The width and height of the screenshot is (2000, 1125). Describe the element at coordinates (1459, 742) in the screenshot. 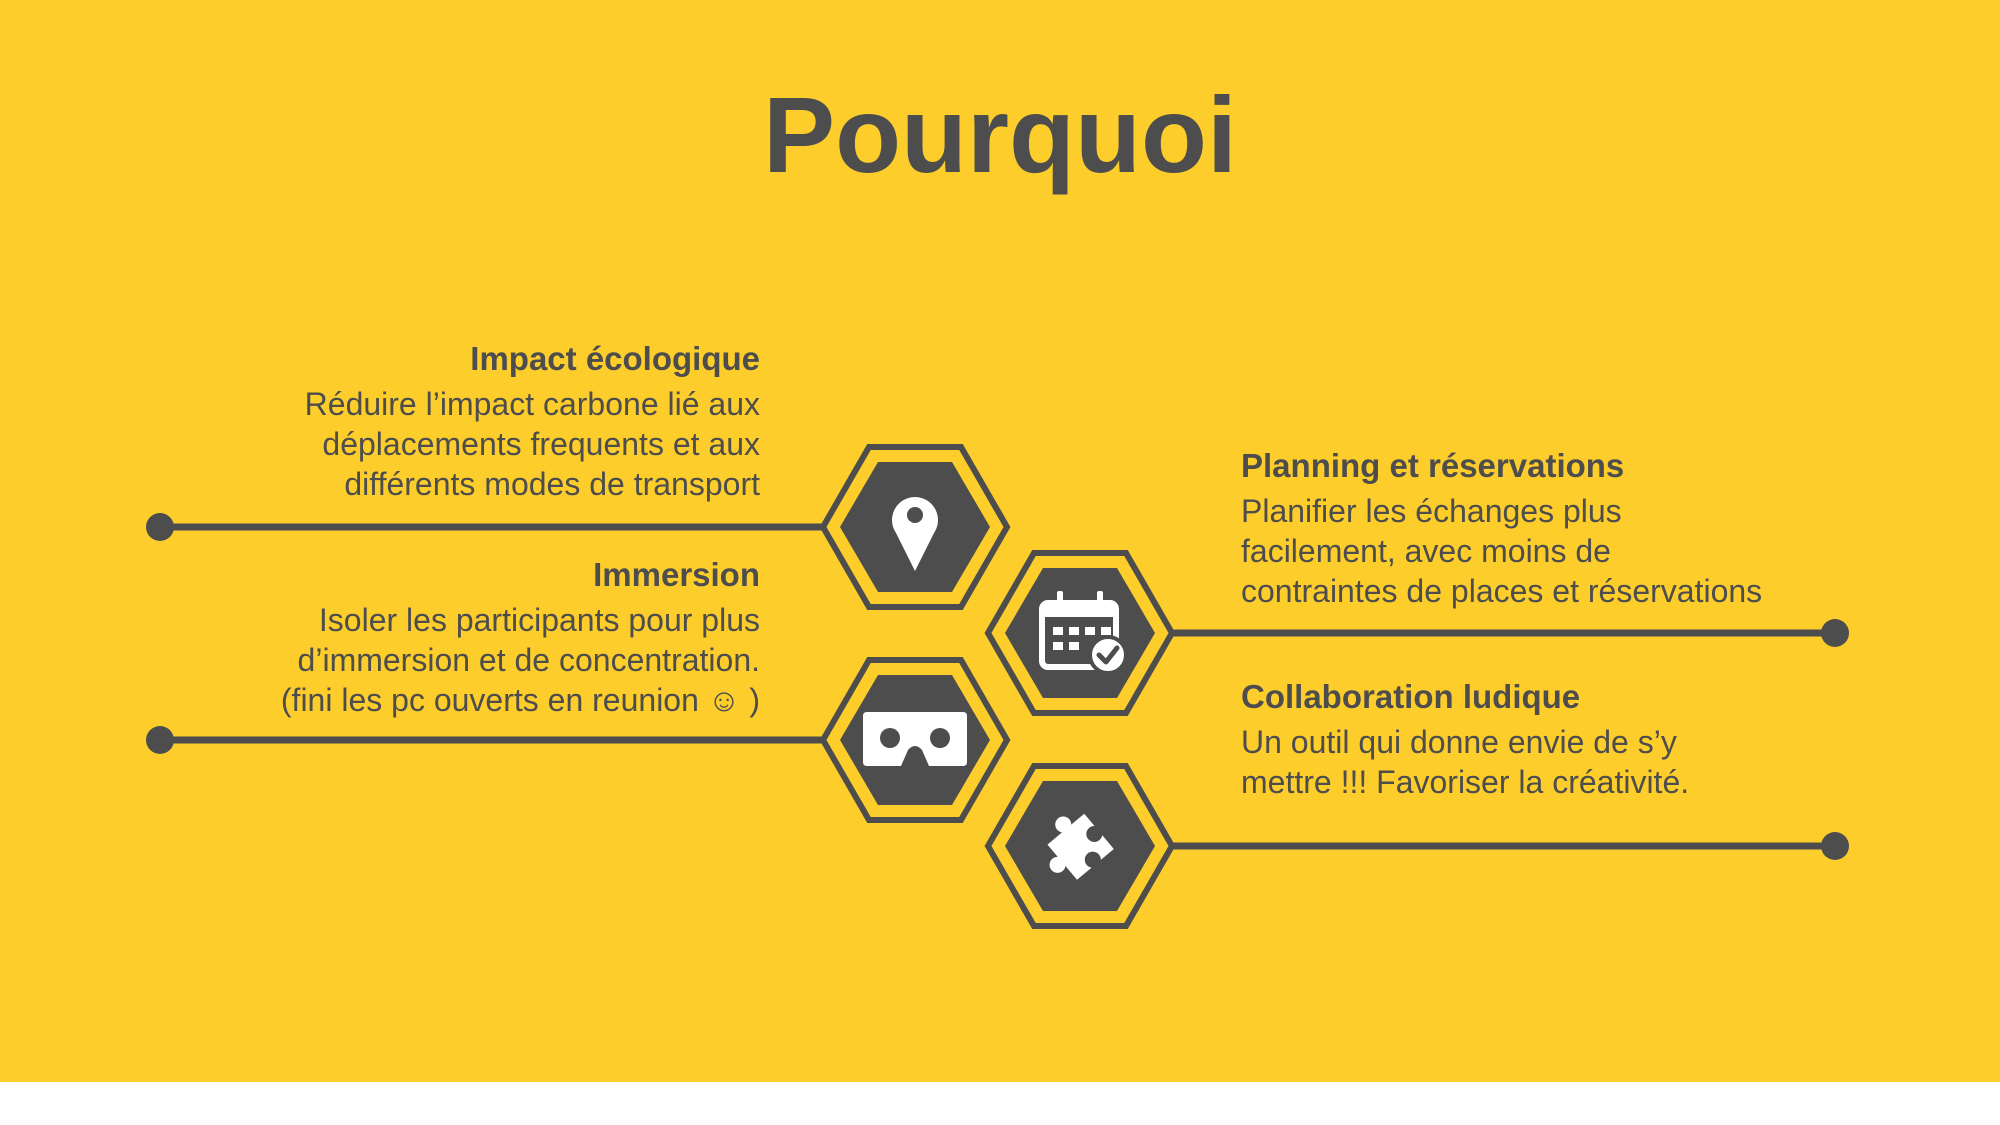

I see `feature-text-line: Un outil qui donne envie de s’y` at that location.